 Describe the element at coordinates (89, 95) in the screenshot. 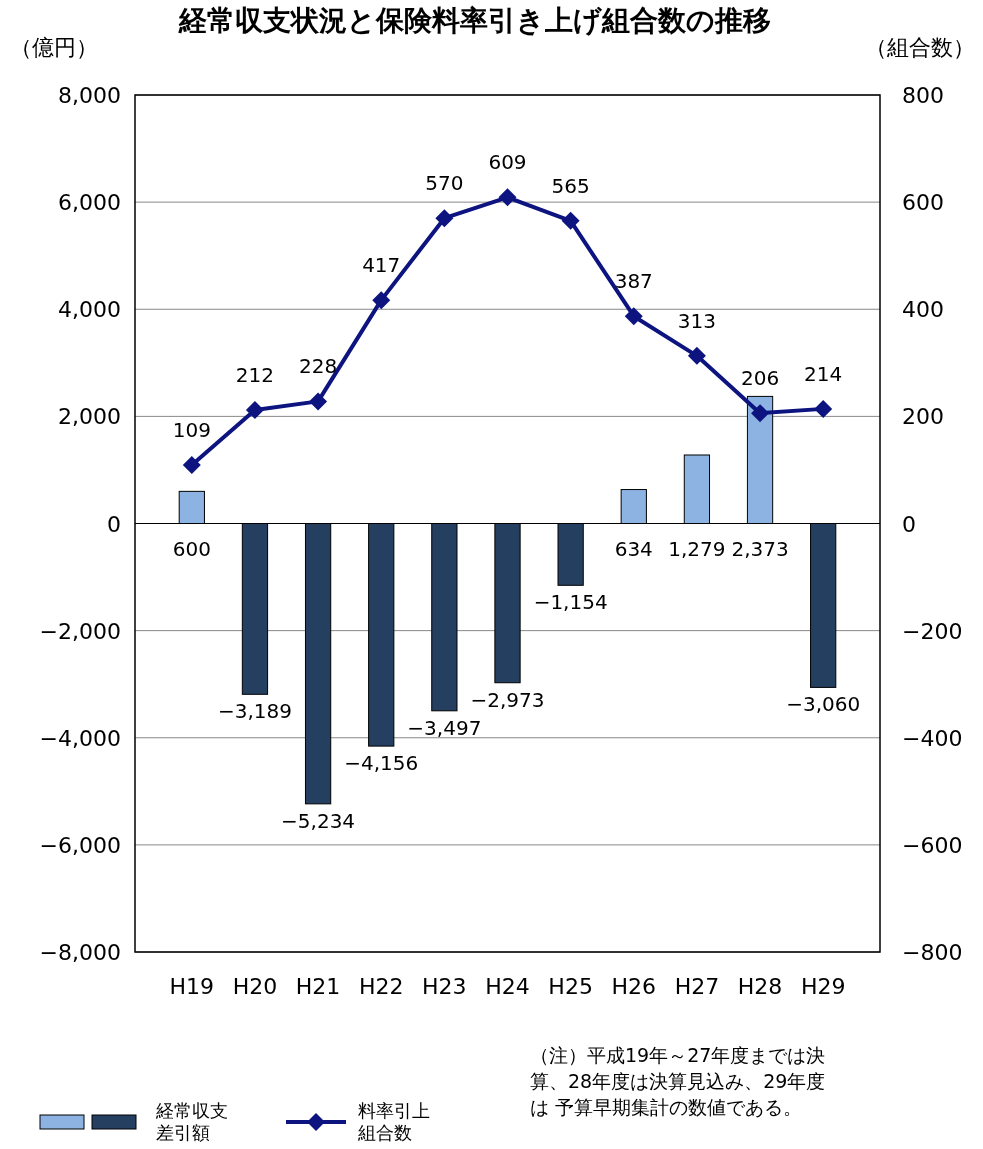

I see `y-tick-label: 8,000` at that location.